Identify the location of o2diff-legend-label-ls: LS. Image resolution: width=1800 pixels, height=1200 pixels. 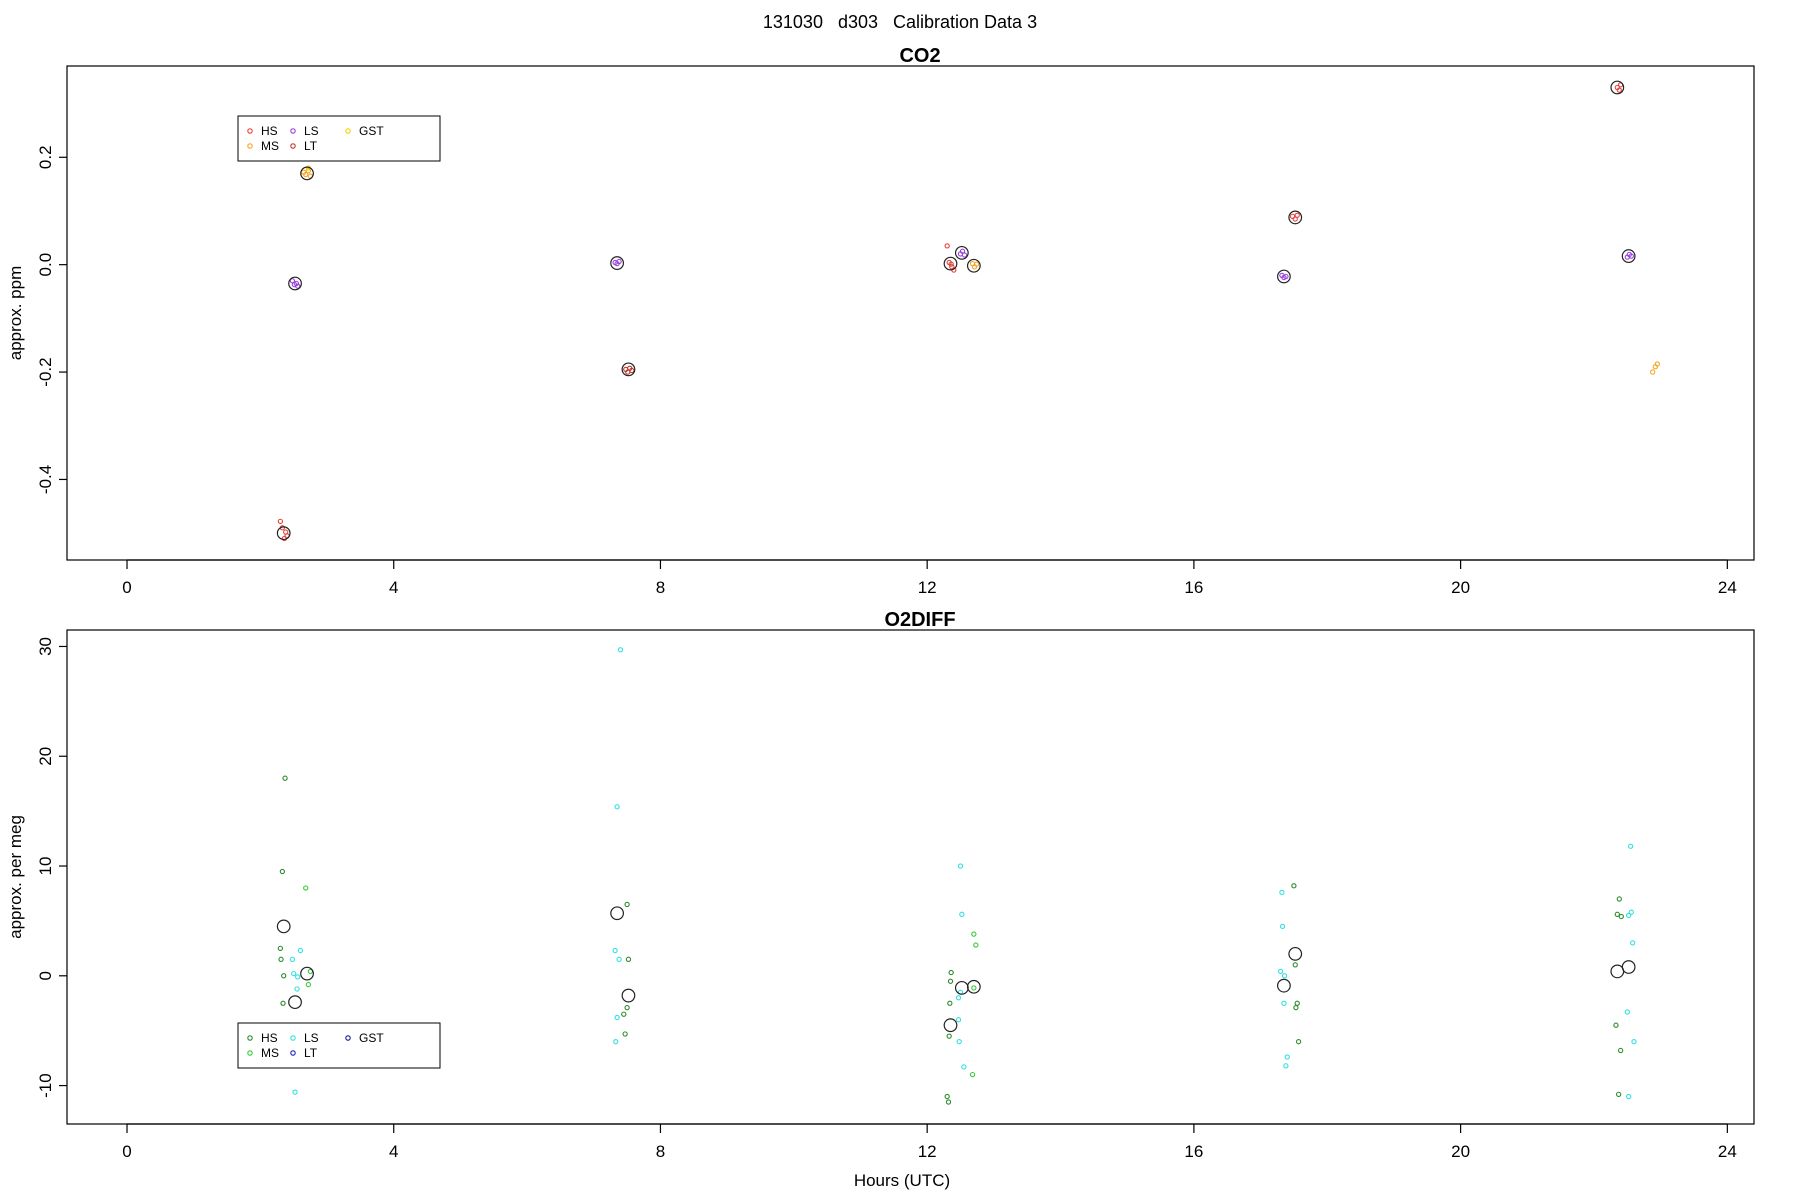
(311, 1038).